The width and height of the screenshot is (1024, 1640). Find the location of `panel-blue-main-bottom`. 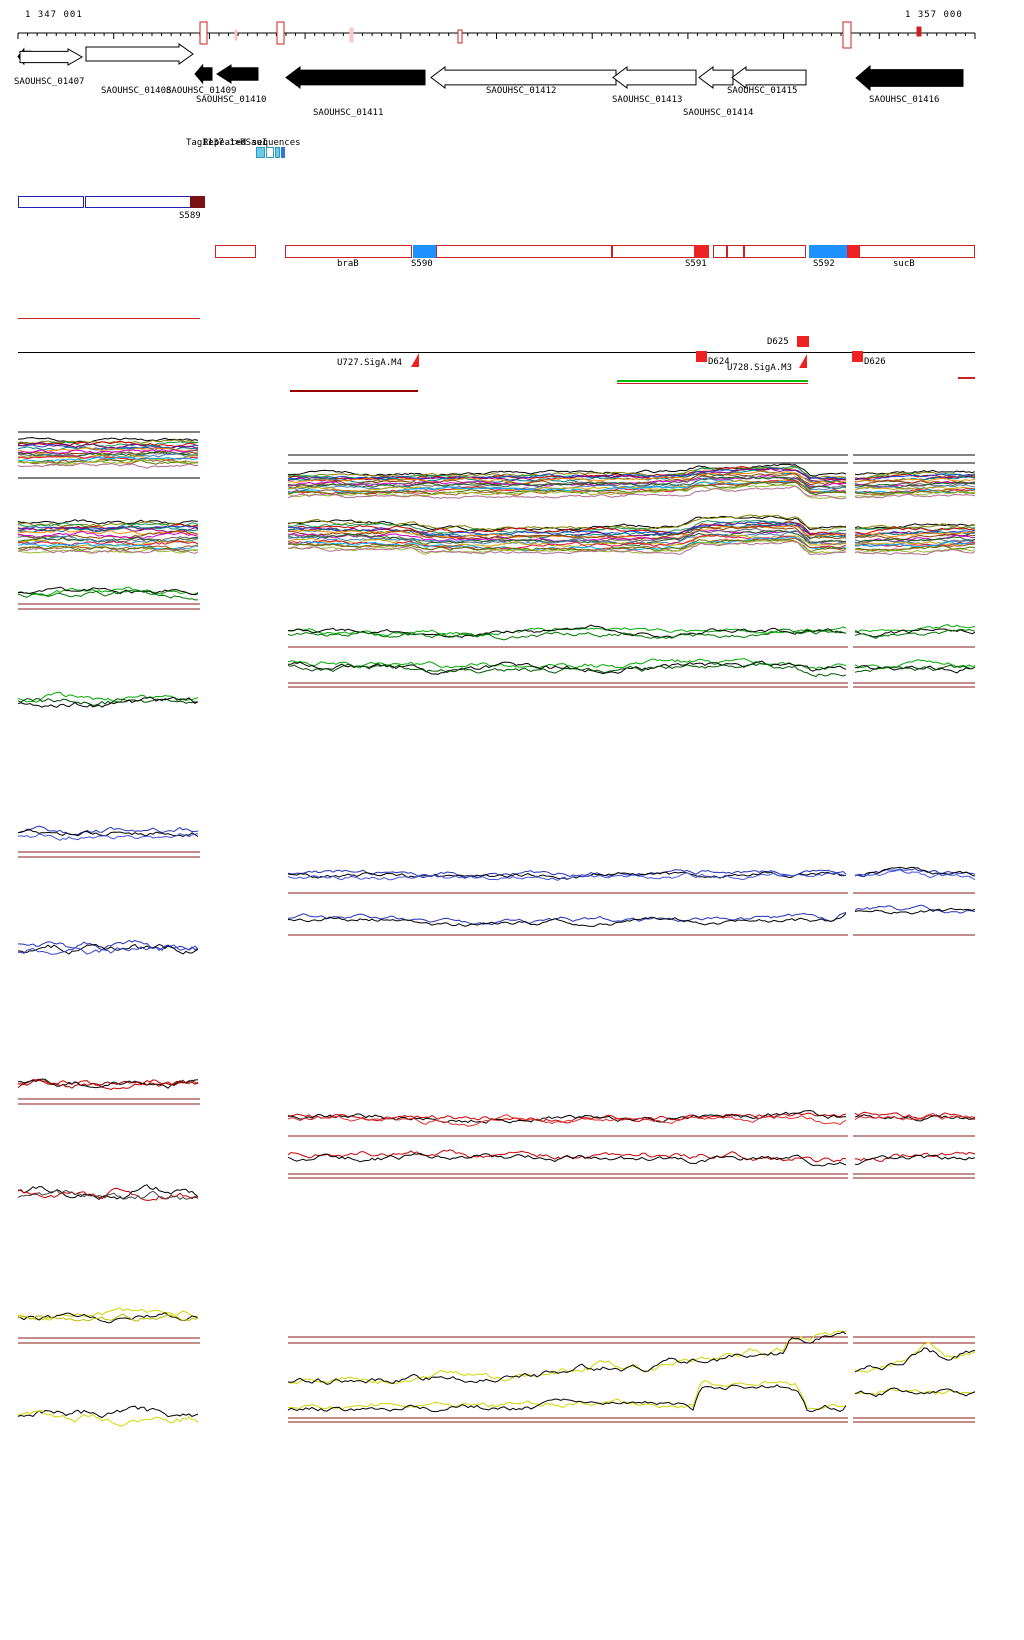

panel-blue-main-bottom is located at coordinates (631, 920).